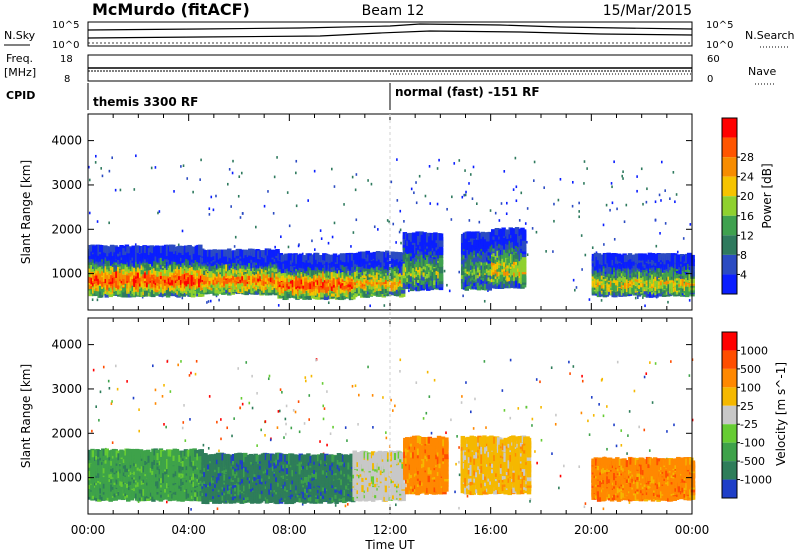 The height and width of the screenshot is (554, 800). Describe the element at coordinates (762, 71) in the screenshot. I see `nave-label: Nave` at that location.